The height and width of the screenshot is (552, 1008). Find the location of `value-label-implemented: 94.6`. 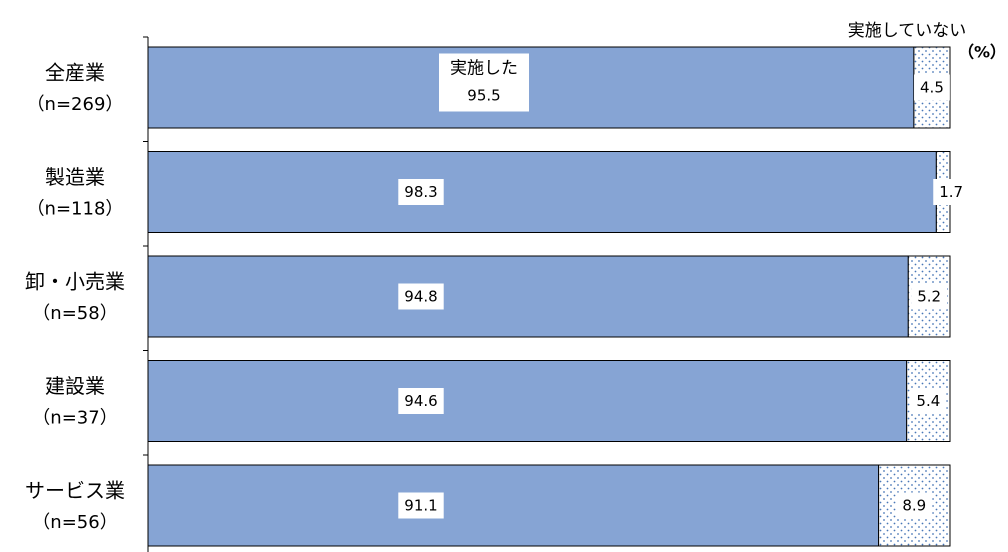

value-label-implemented: 94.6 is located at coordinates (420, 401).